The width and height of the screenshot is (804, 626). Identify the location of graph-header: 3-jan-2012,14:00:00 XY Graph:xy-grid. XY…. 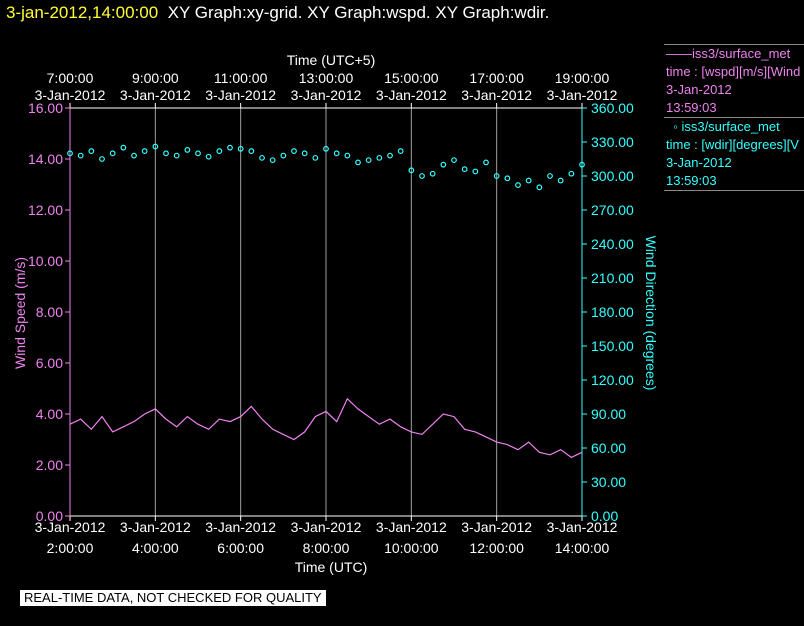
(277, 13).